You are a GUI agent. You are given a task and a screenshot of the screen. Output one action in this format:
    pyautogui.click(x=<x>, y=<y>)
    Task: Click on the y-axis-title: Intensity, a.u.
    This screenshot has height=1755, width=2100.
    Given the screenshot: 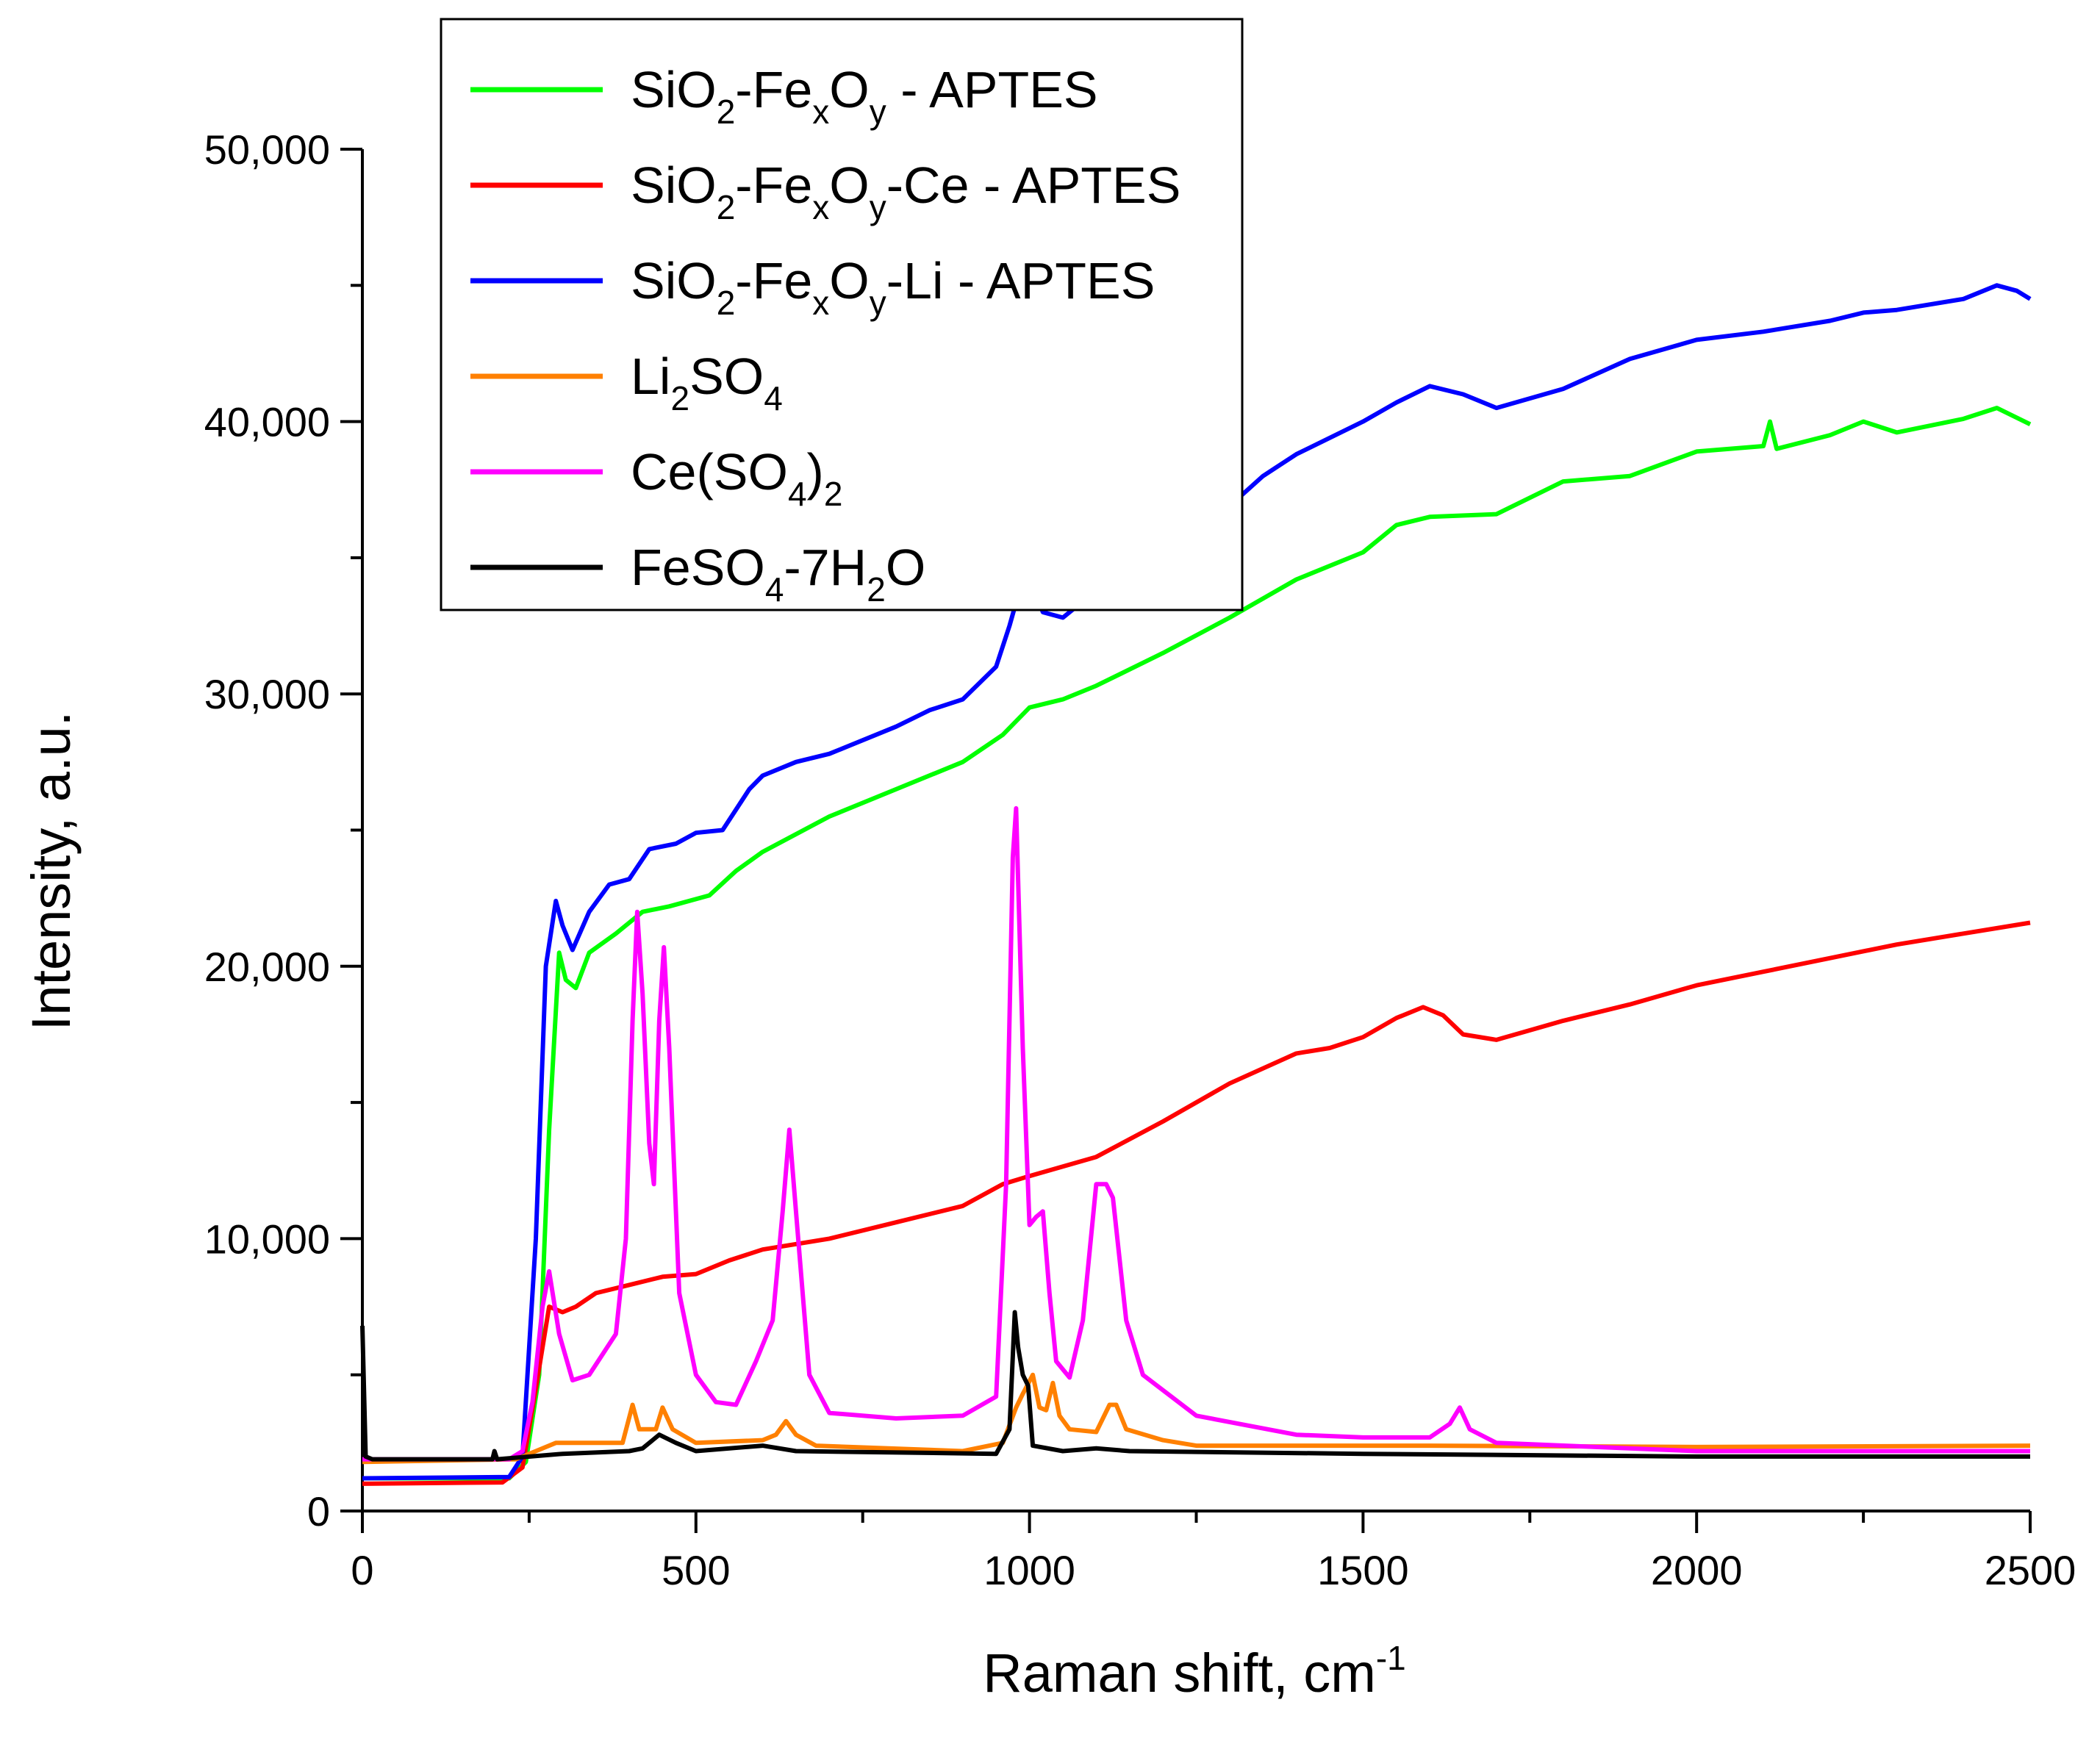 What is the action you would take?
    pyautogui.click(x=51, y=871)
    